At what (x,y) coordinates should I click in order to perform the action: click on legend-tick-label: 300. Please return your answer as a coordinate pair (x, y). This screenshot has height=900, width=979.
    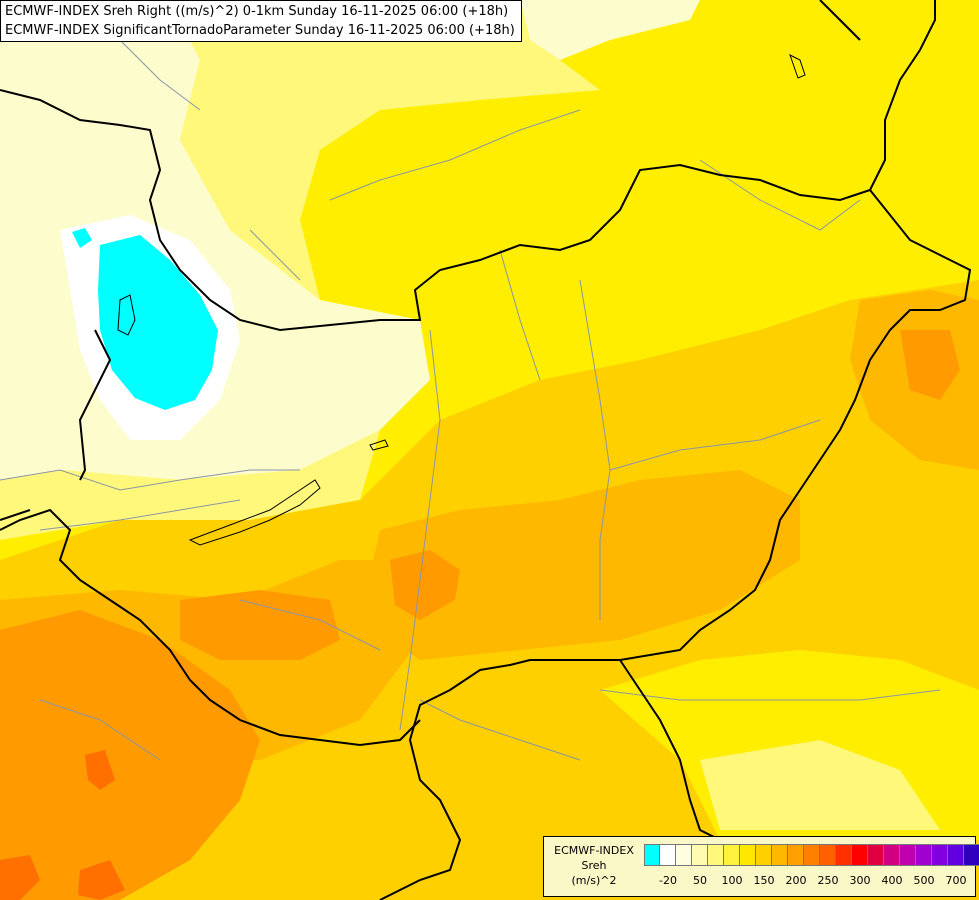
    Looking at the image, I should click on (860, 880).